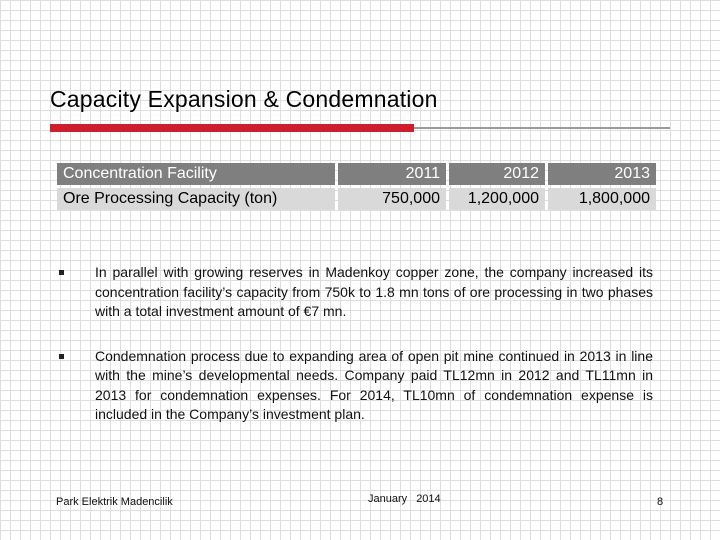  I want to click on page-number: 8, so click(660, 502).